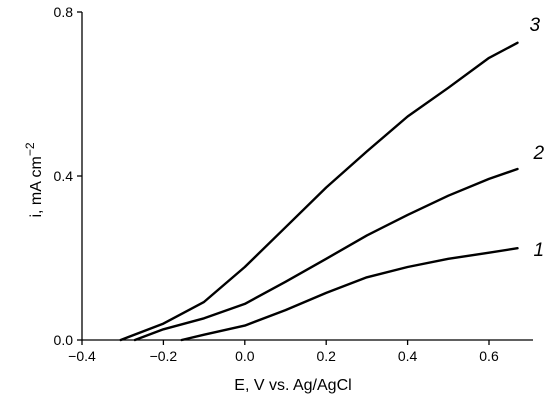  I want to click on y-axis-label-exponent: −2, so click(30, 149).